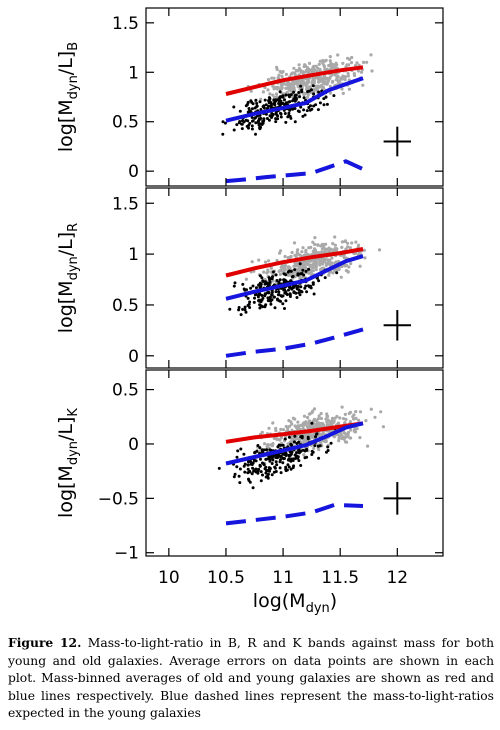 The height and width of the screenshot is (730, 500). Describe the element at coordinates (133, 172) in the screenshot. I see `y-tick-label: 0` at that location.